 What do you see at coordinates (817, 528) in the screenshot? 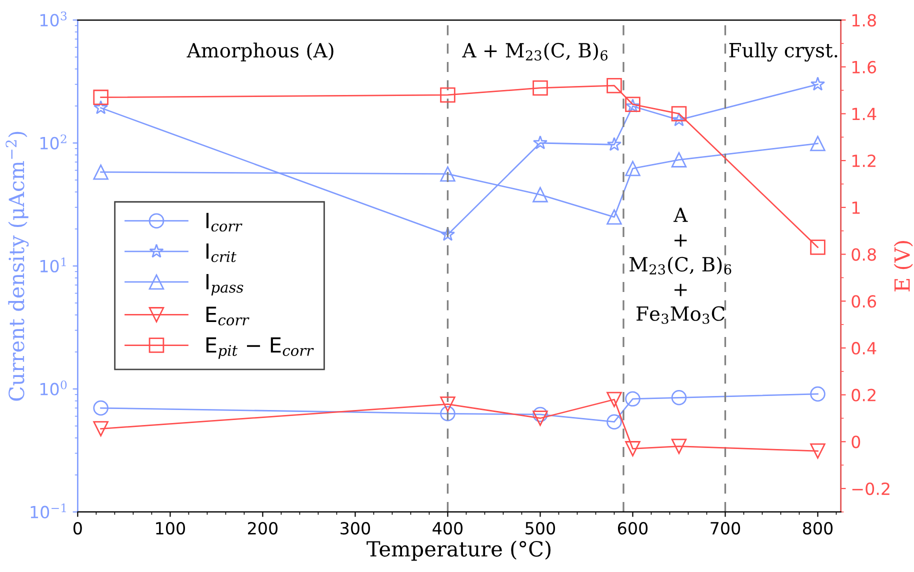
I see `x-tick-label: 800` at bounding box center [817, 528].